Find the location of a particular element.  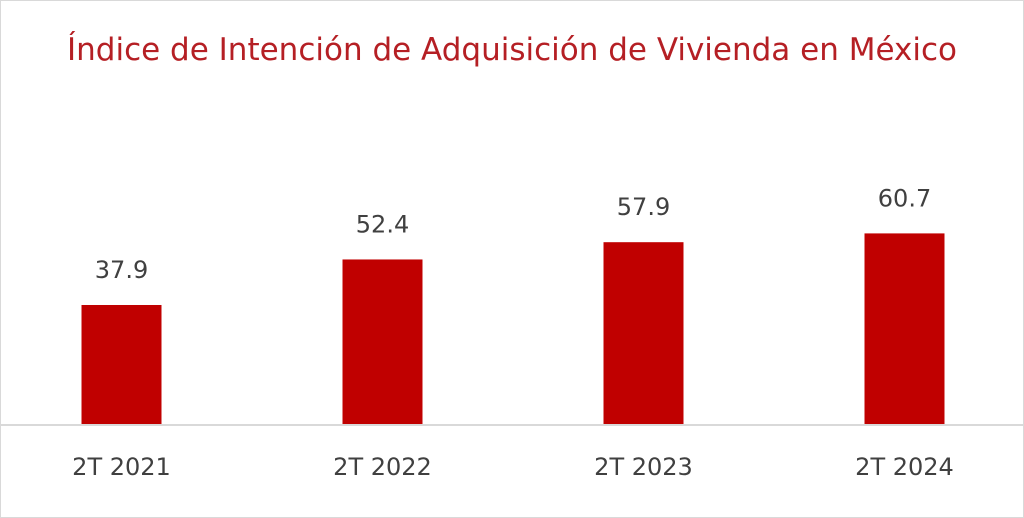

x-tick-label: 2T 2023 is located at coordinates (643, 467).